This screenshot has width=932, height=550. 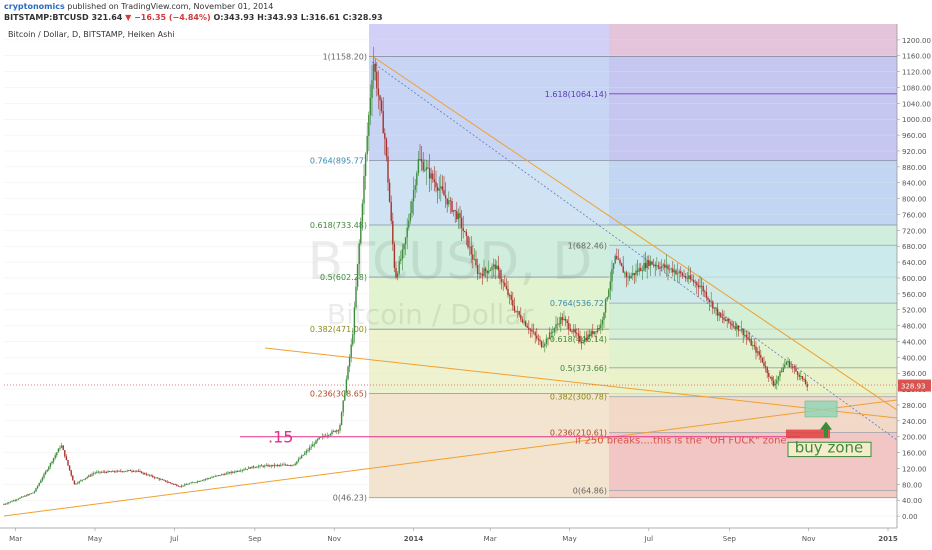 I want to click on author-link: cryptonomics, so click(x=34, y=6).